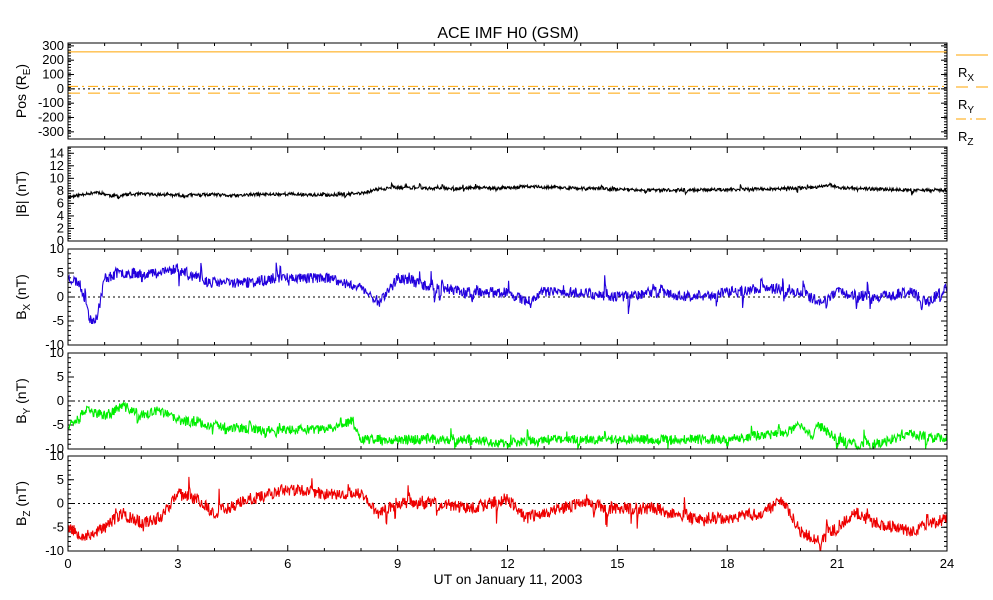 This screenshot has width=993, height=600. What do you see at coordinates (53, 74) in the screenshot?
I see `y-tick-label: 100` at bounding box center [53, 74].